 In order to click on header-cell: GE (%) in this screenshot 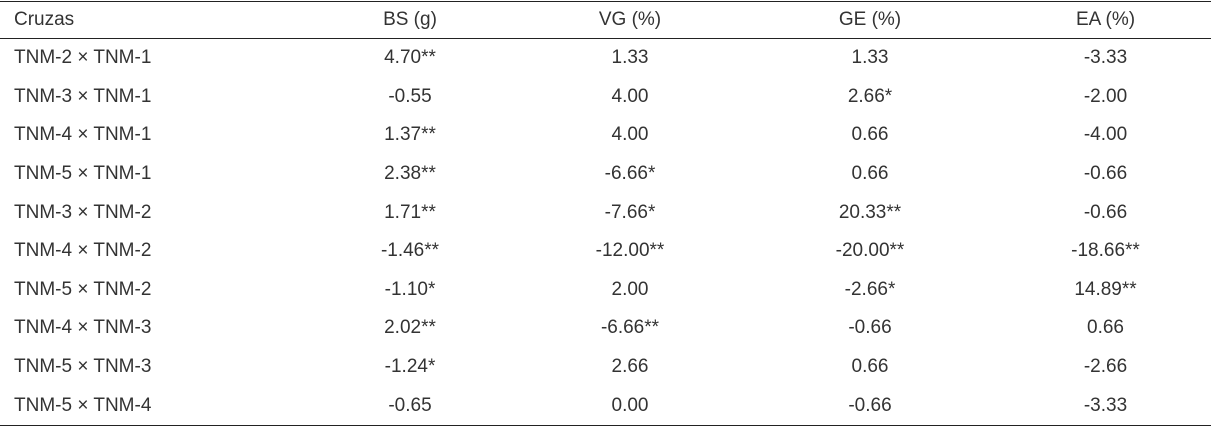, I will do `click(870, 19)`.